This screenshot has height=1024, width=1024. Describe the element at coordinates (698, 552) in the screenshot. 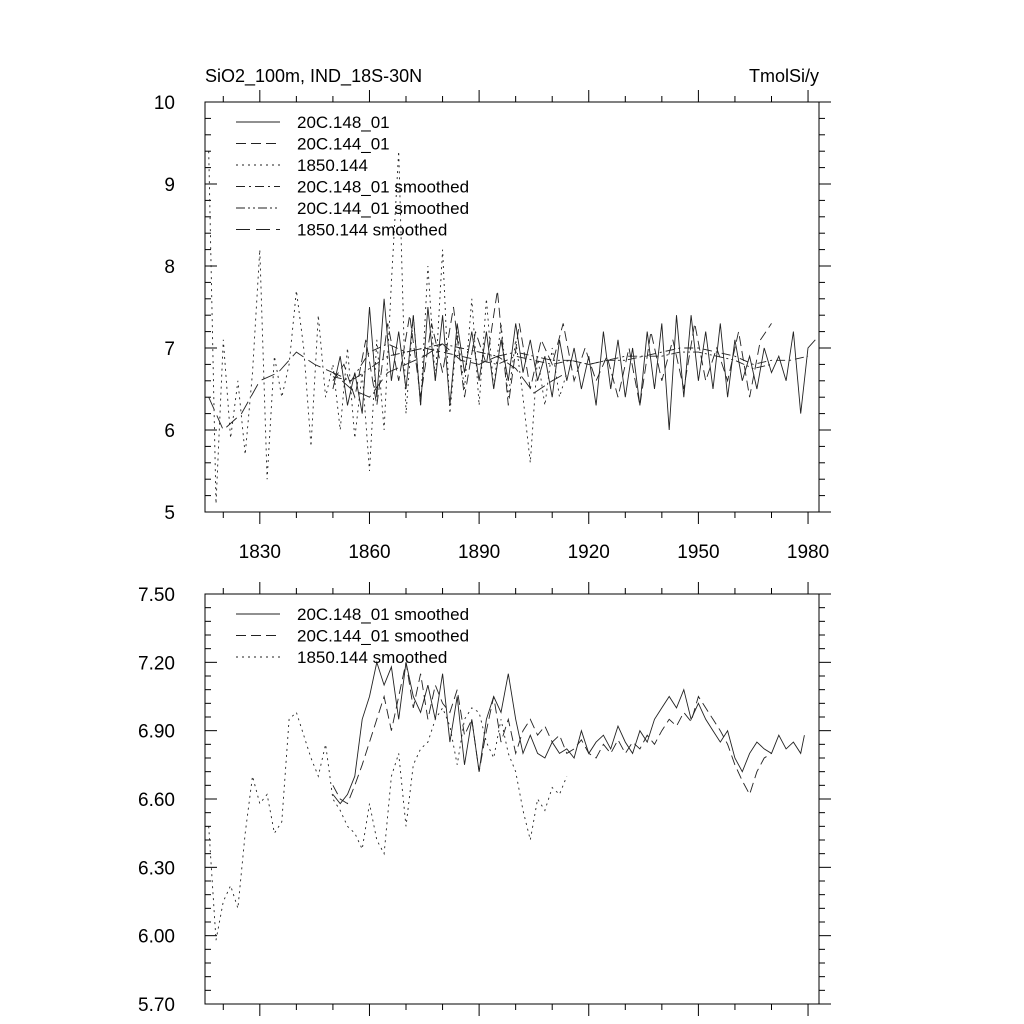

I see `x-tick-label: 1950` at that location.